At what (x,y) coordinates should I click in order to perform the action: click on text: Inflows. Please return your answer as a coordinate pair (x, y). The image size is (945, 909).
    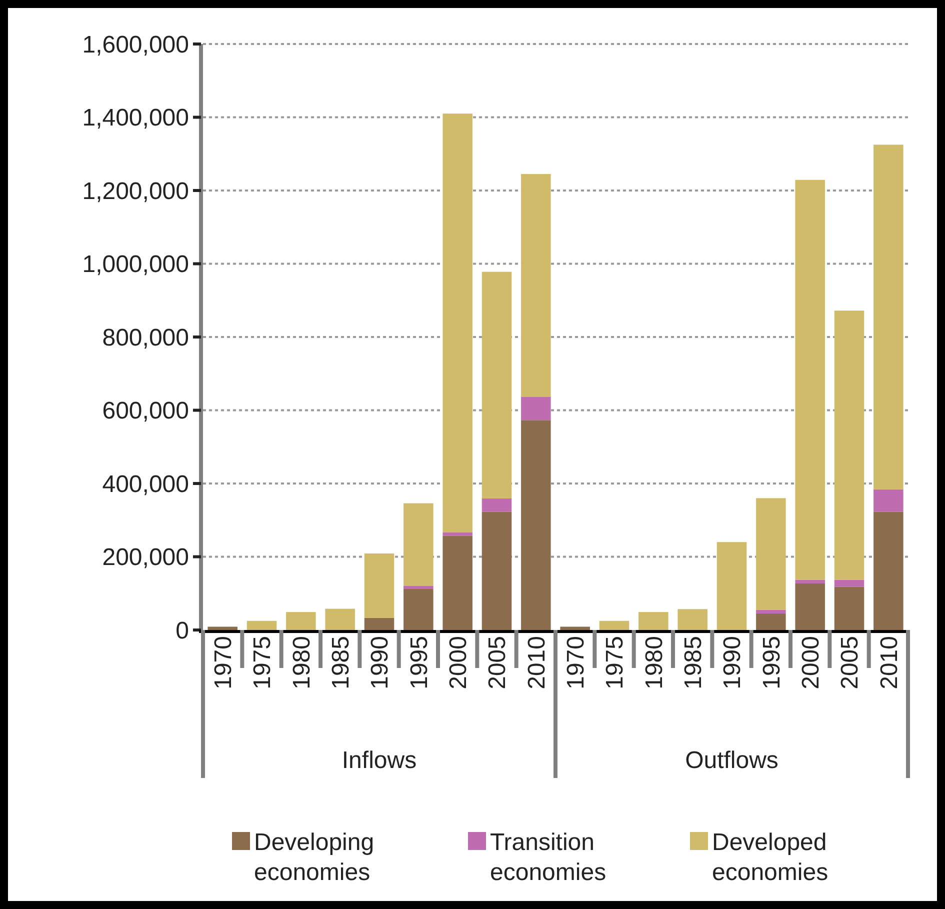
    Looking at the image, I should click on (379, 760).